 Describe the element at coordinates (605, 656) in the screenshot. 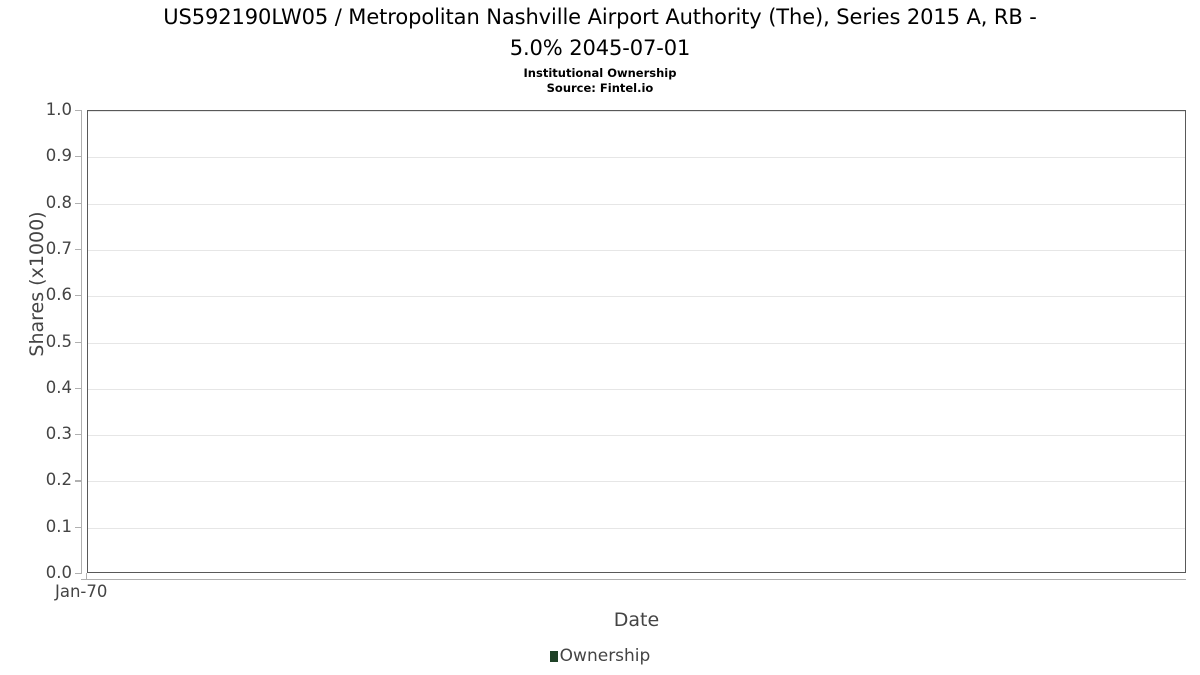

I see `legend-label: Ownership` at that location.